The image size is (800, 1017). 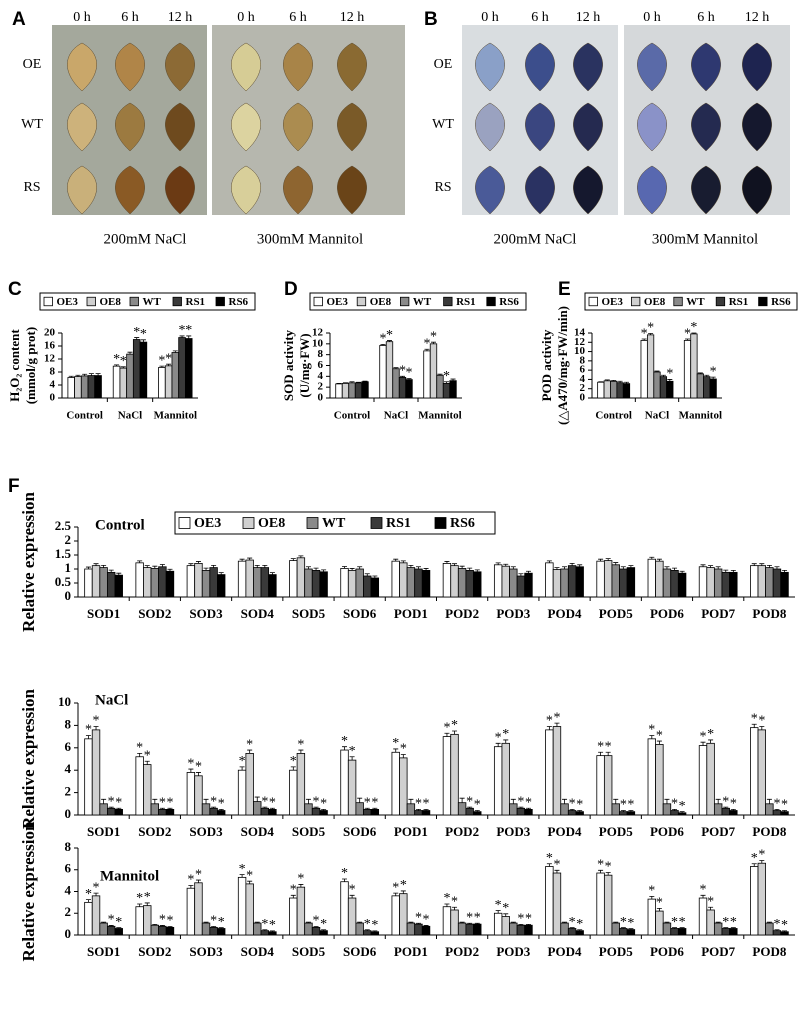 I want to click on y-axis-label: SOD activity, so click(x=288, y=365).